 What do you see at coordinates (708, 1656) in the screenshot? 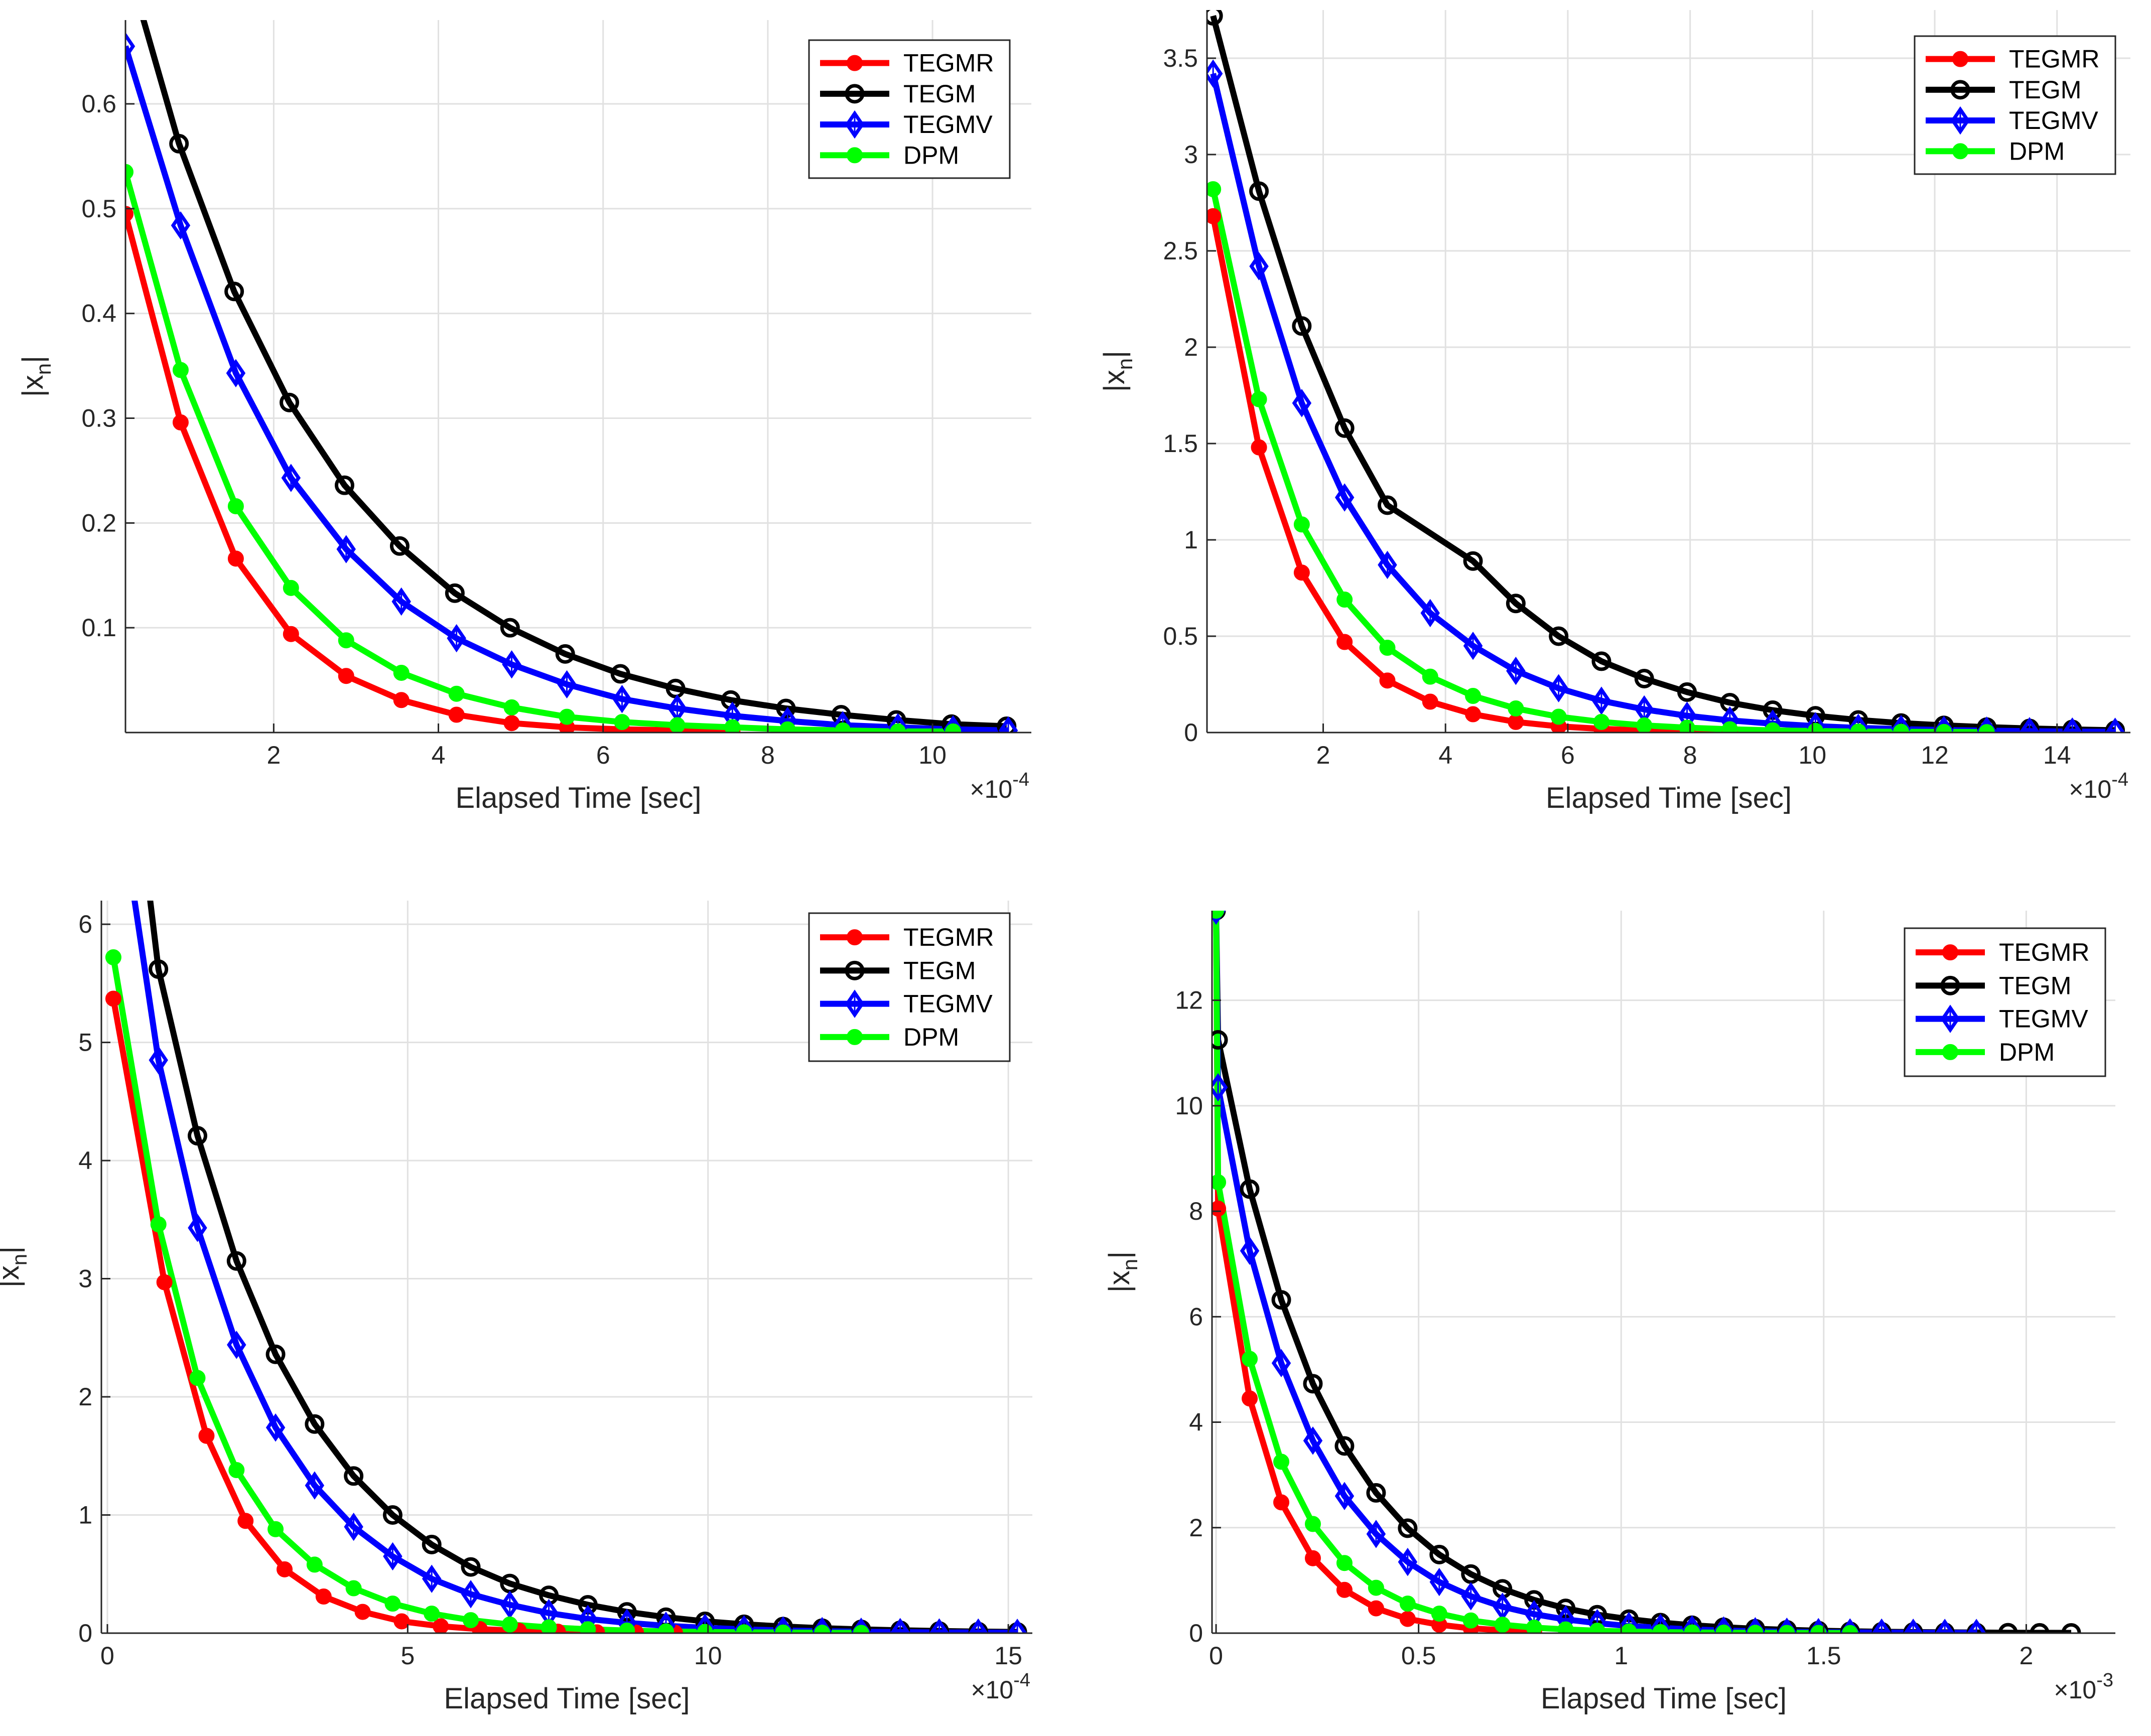
I see `chart-3-xtick-label: 10` at bounding box center [708, 1656].